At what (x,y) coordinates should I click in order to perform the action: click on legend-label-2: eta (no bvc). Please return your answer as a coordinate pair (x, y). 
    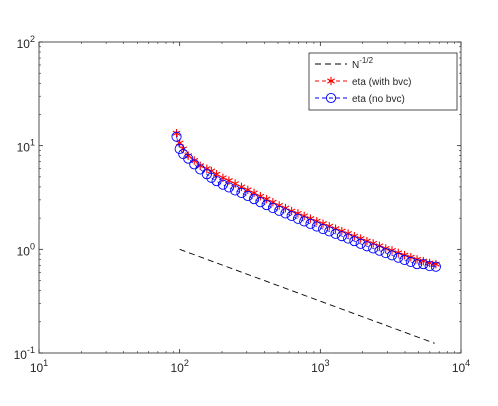
    Looking at the image, I should click on (378, 99).